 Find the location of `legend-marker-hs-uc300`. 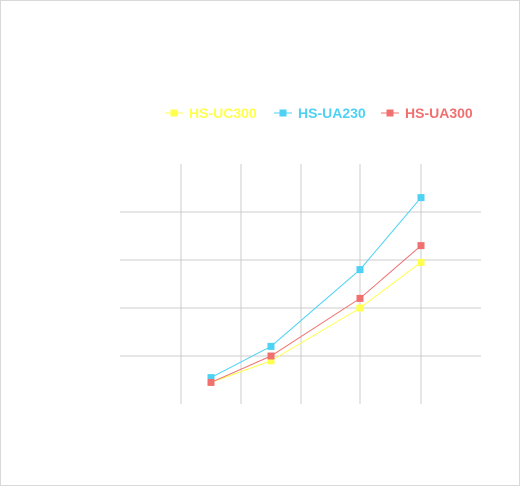

legend-marker-hs-uc300 is located at coordinates (174, 113).